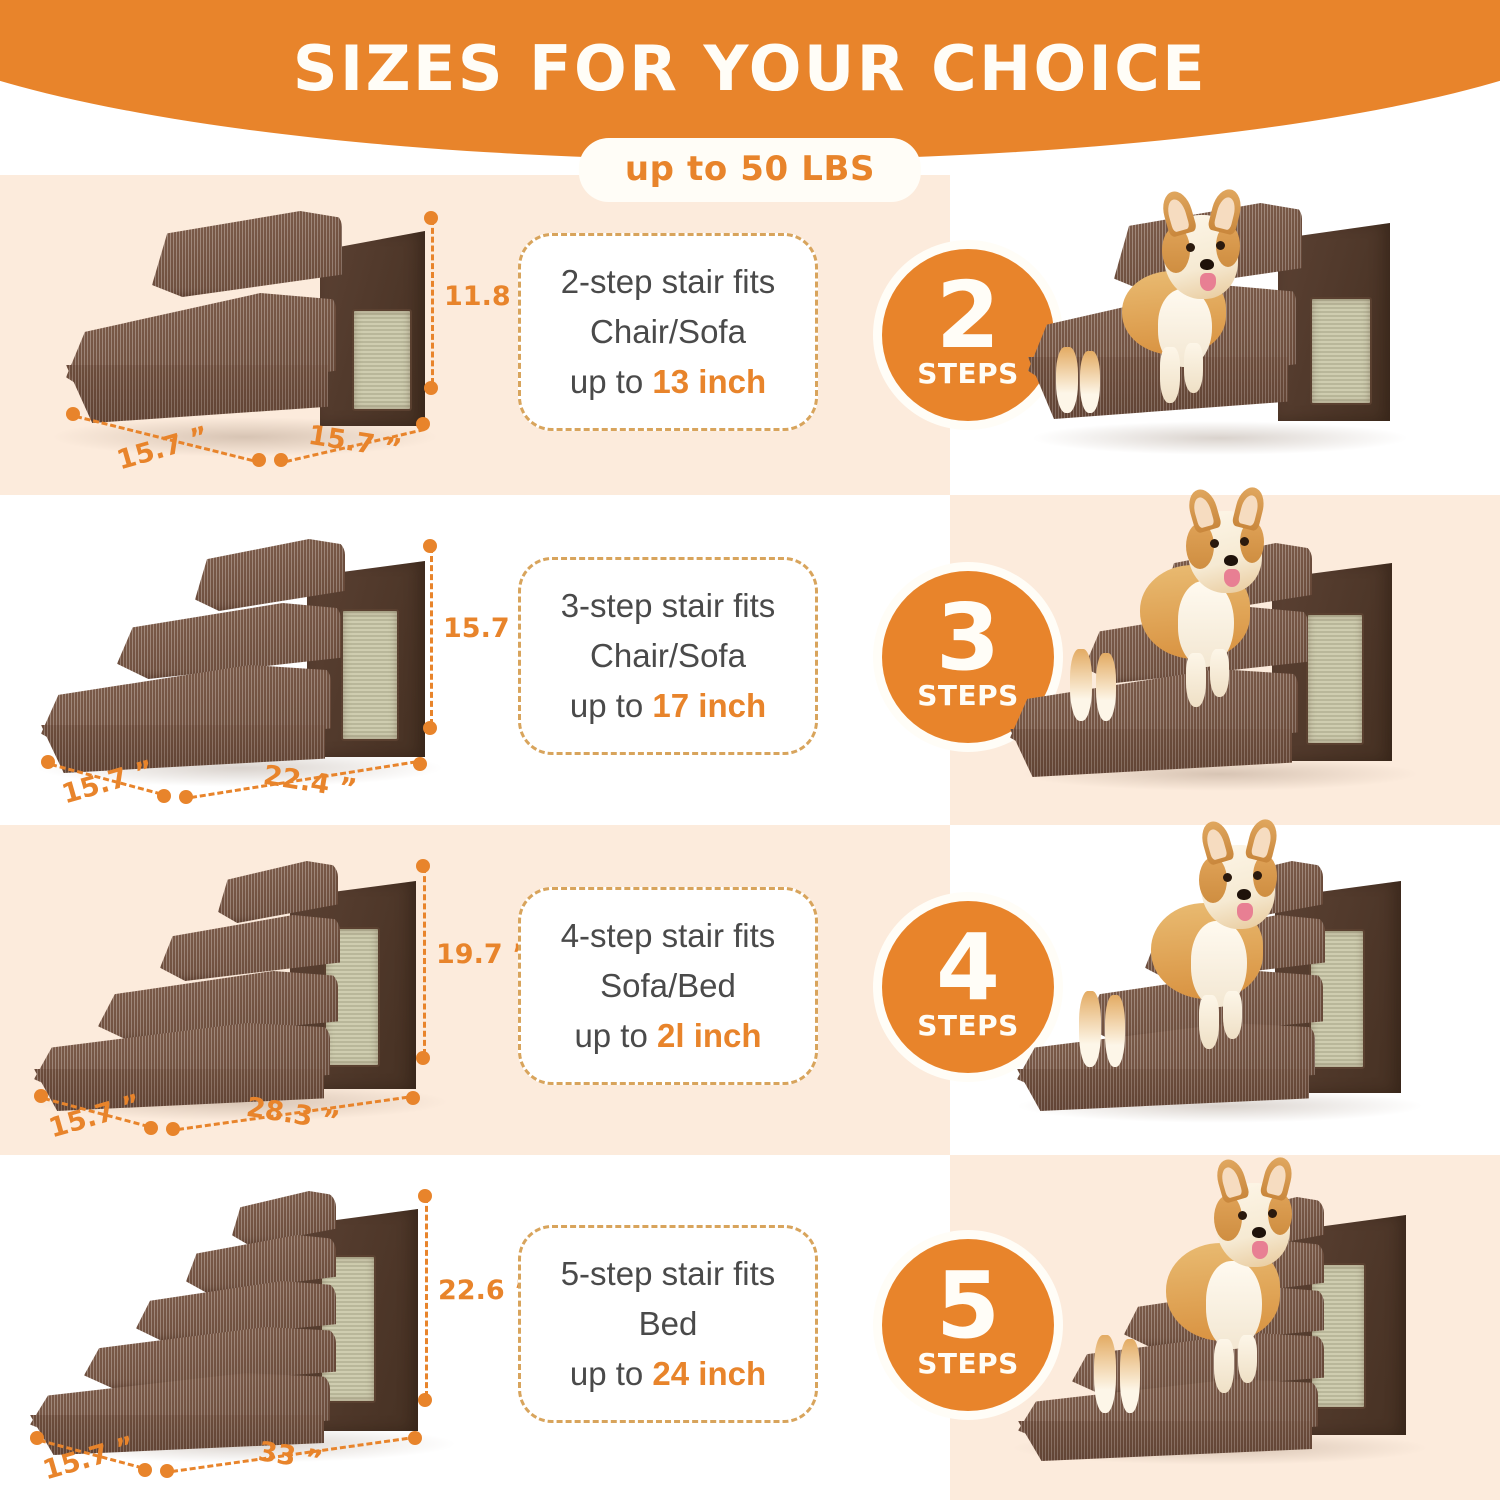  What do you see at coordinates (967, 316) in the screenshot?
I see `steps-number: 2` at bounding box center [967, 316].